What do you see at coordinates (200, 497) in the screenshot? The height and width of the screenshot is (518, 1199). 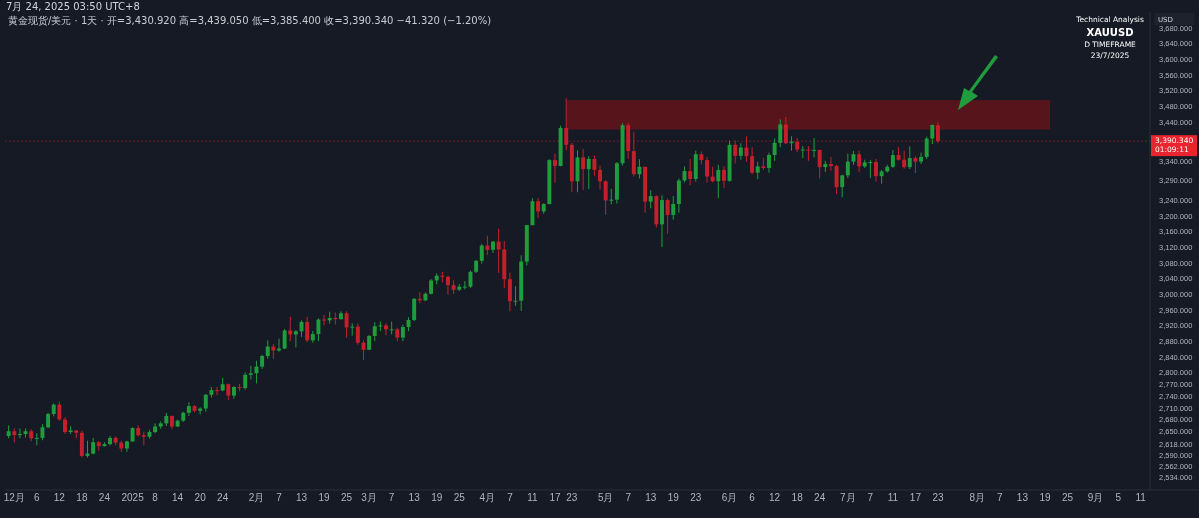 I see `x-tick-label: 20` at bounding box center [200, 497].